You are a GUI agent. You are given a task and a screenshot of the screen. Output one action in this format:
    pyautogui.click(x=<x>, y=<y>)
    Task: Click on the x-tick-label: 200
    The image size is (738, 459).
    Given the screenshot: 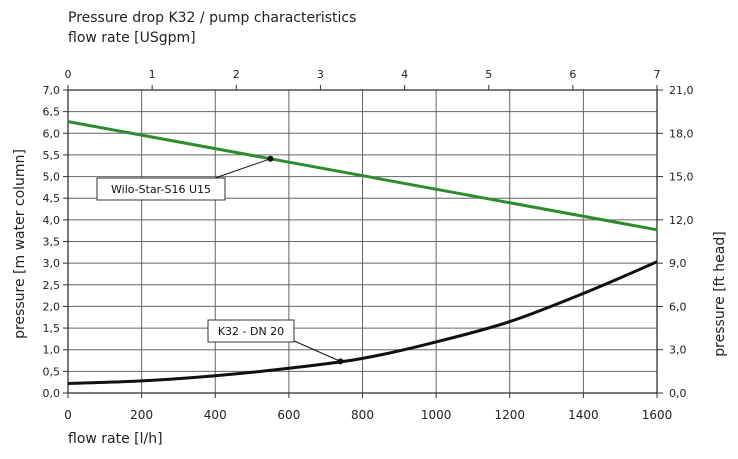 What is the action you would take?
    pyautogui.click(x=141, y=415)
    